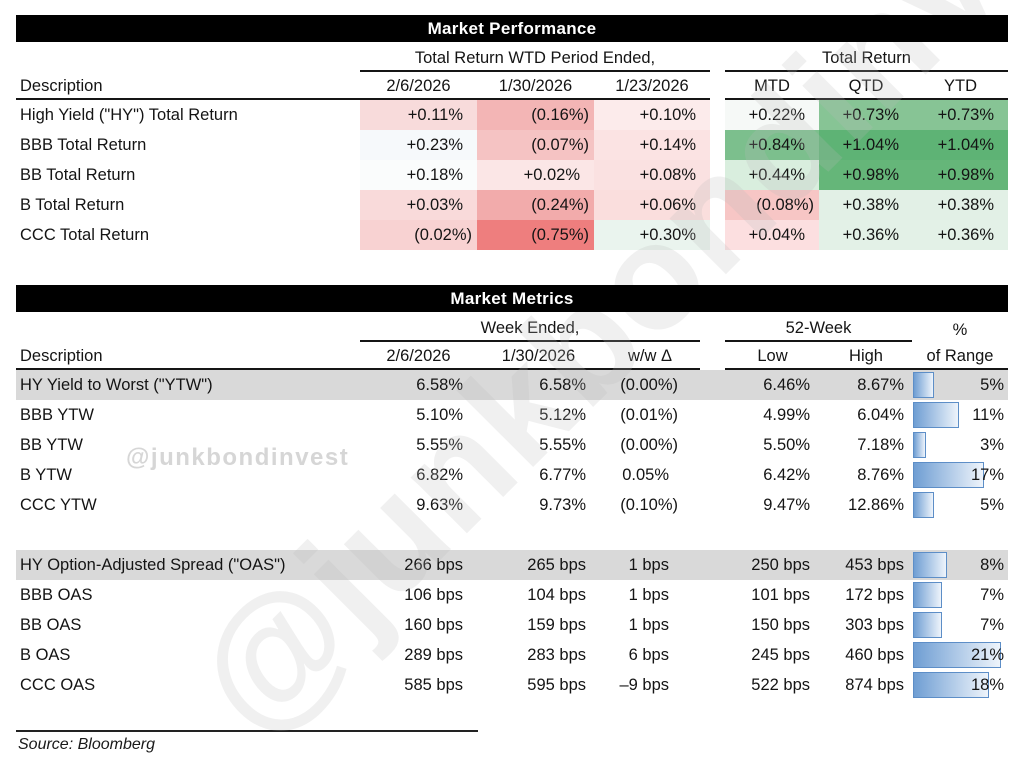 The height and width of the screenshot is (767, 1024). Describe the element at coordinates (786, 475) in the screenshot. I see `metric-52w-low: 6.42%` at that location.